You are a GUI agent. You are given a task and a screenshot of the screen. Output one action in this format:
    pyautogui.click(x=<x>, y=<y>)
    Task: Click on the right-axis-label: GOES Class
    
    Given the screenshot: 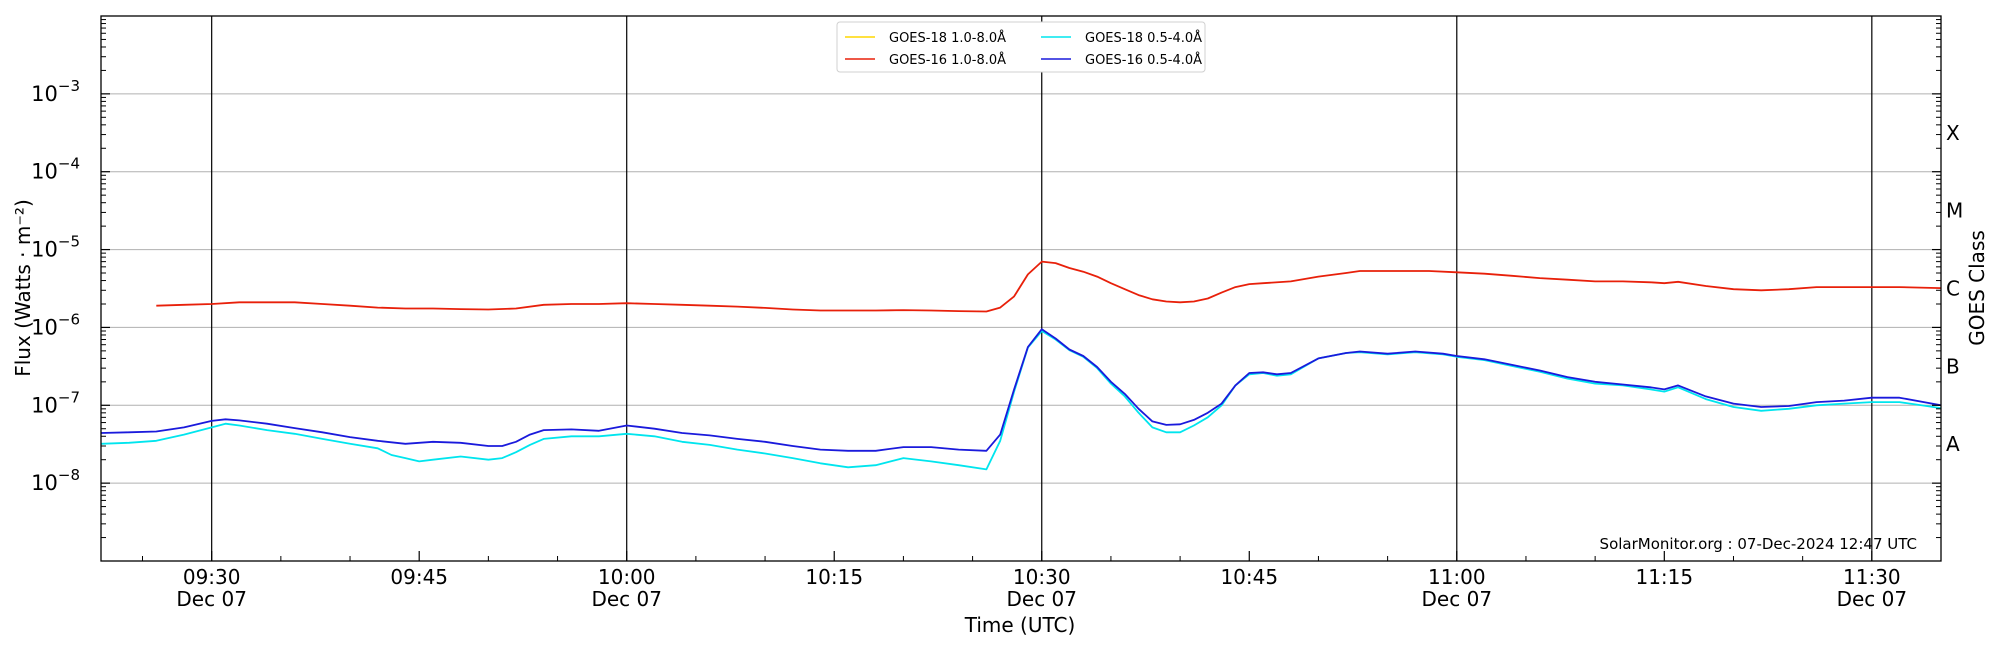 What is the action you would take?
    pyautogui.click(x=1977, y=288)
    